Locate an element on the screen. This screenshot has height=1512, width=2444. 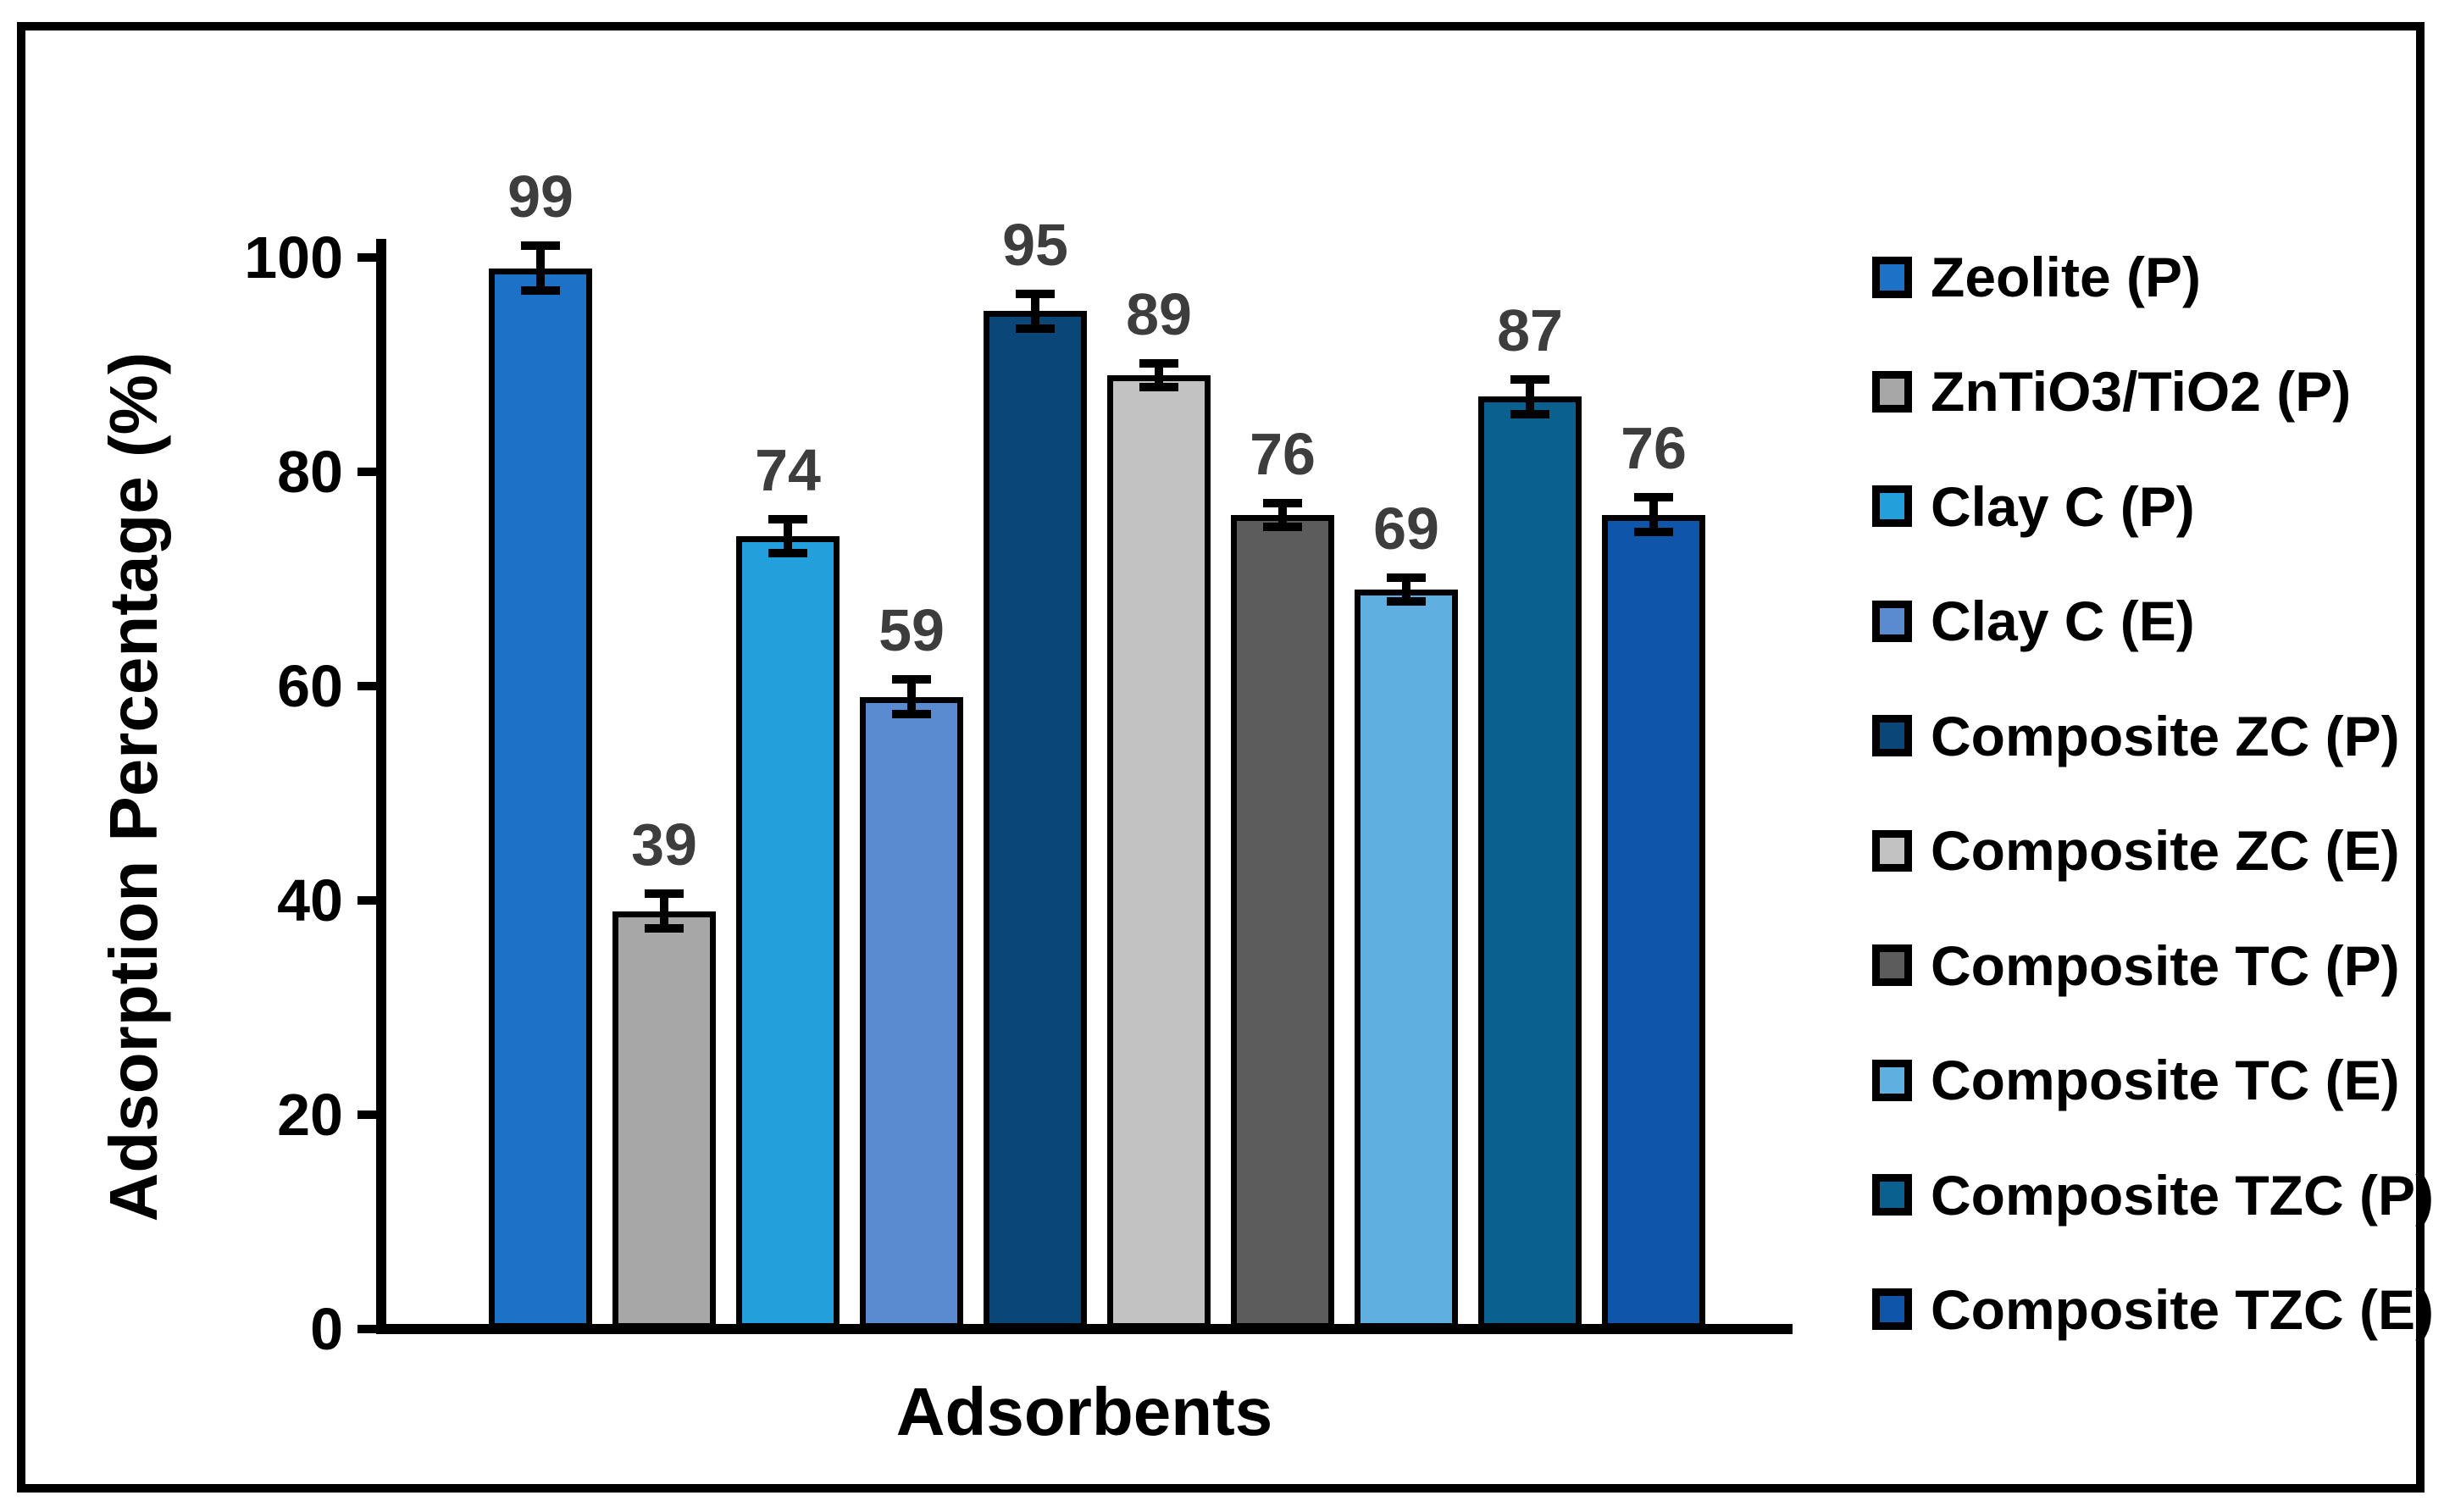
bar-slot: 39 is located at coordinates (664, 793).